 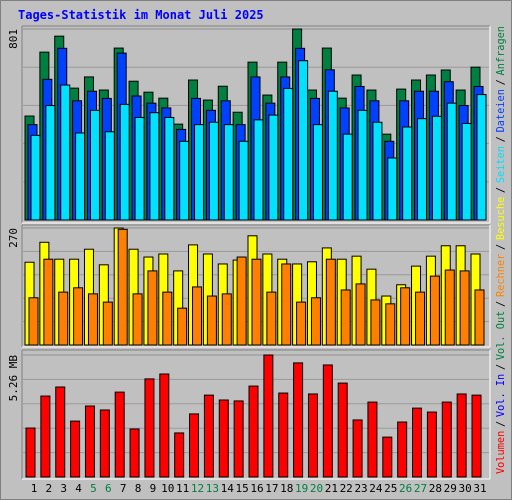 I want to click on x-tick-label: 5, so click(x=93, y=488).